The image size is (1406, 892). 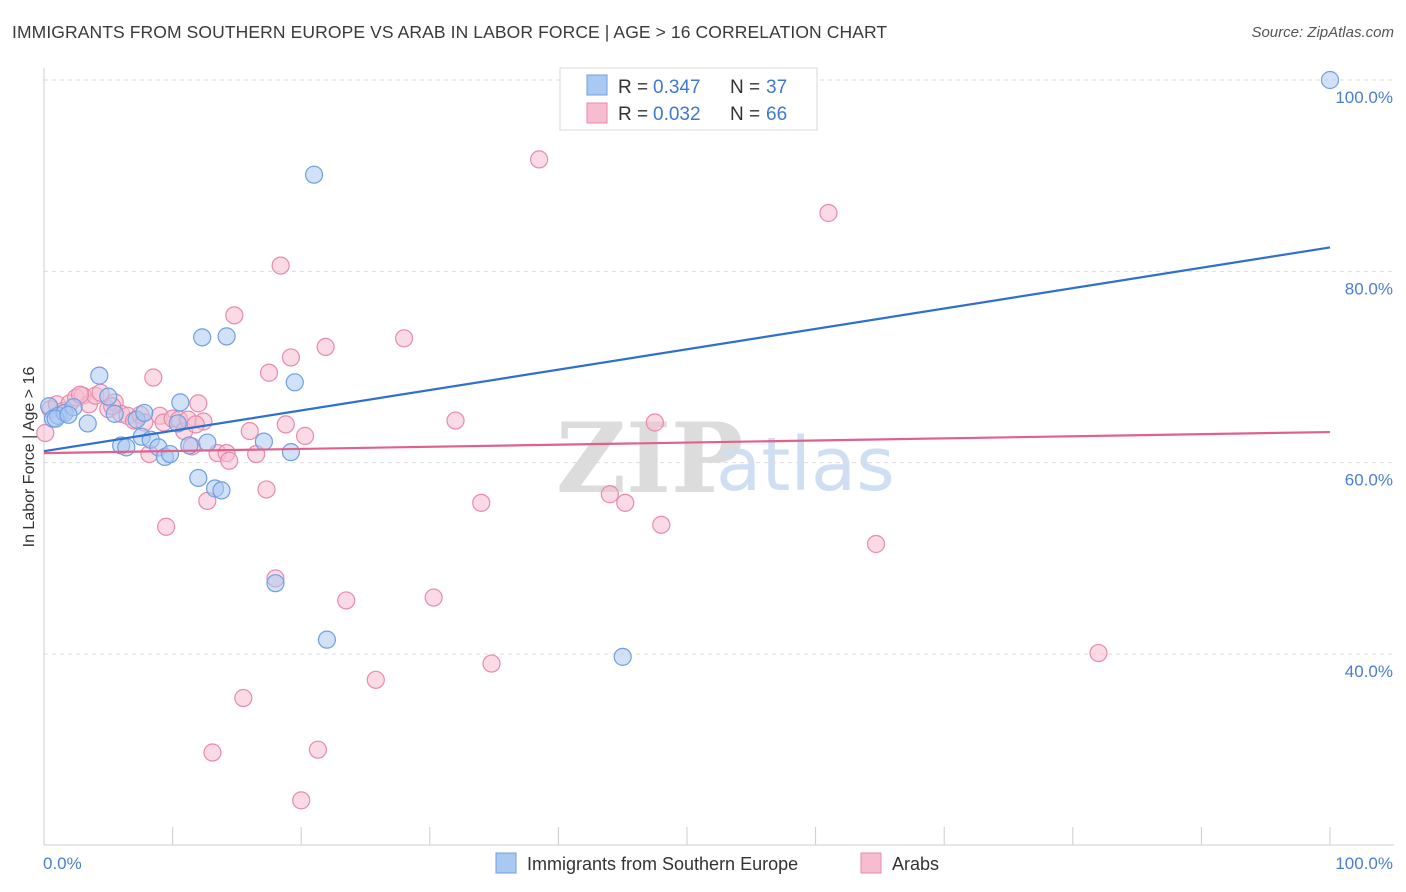 What do you see at coordinates (1364, 384) in the screenshot?
I see `y-tick-labels: 40.0% 60.0% 80.0% 100.0%` at bounding box center [1364, 384].